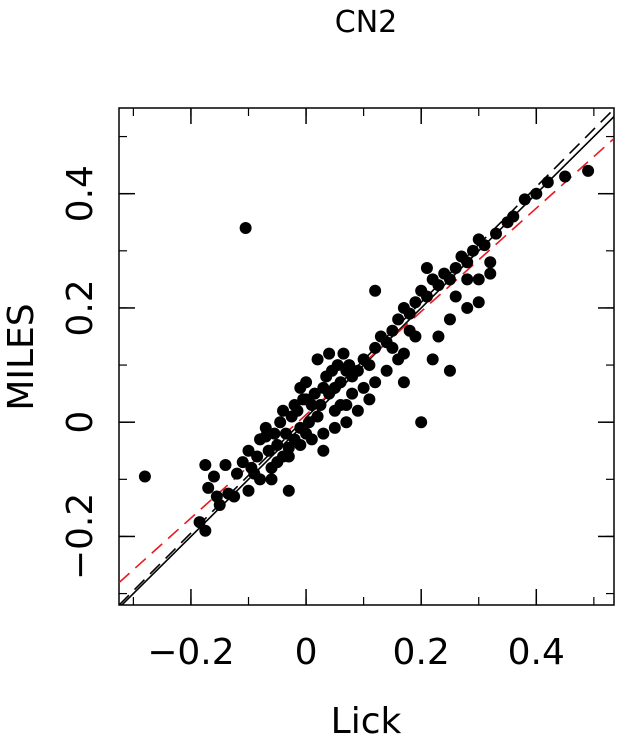 This screenshot has width=618, height=742. I want to click on x-axis-label: Lick, so click(366, 721).